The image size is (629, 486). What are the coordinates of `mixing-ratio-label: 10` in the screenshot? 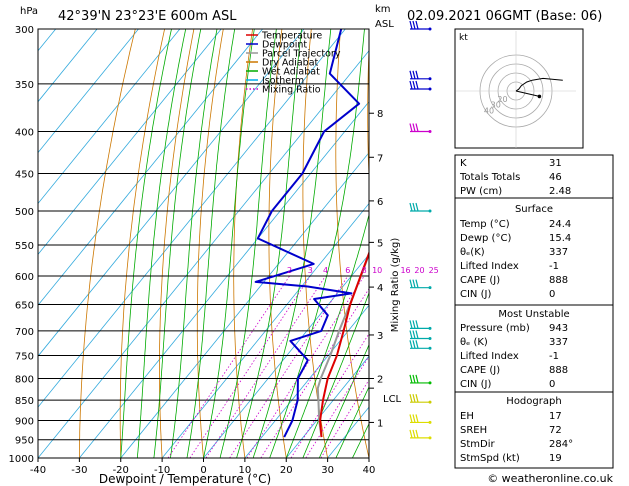 It's located at (377, 270).